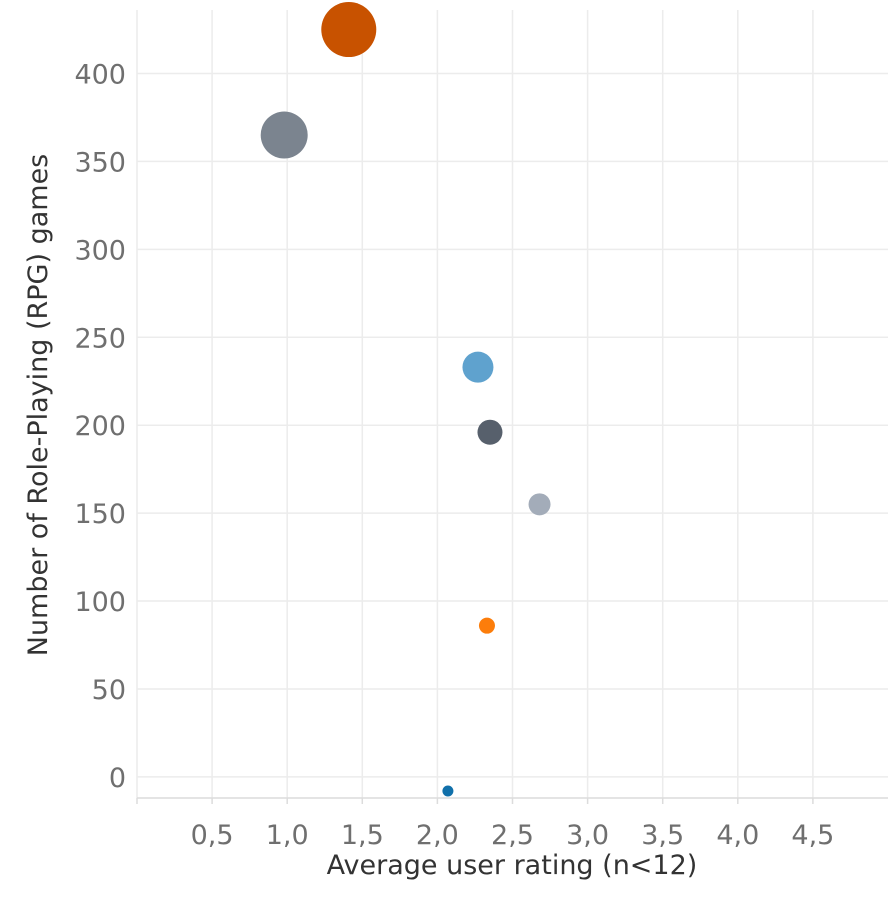  What do you see at coordinates (737, 835) in the screenshot?
I see `x-tick-label: 4,0` at bounding box center [737, 835].